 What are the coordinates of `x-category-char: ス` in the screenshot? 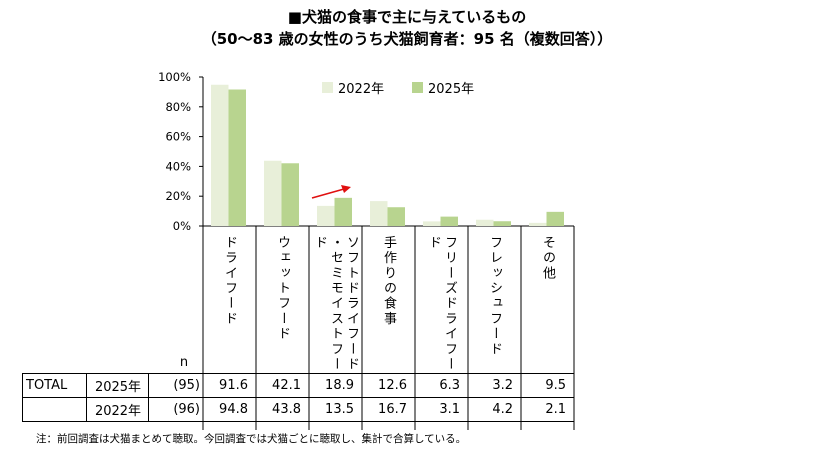 It's located at (335, 318).